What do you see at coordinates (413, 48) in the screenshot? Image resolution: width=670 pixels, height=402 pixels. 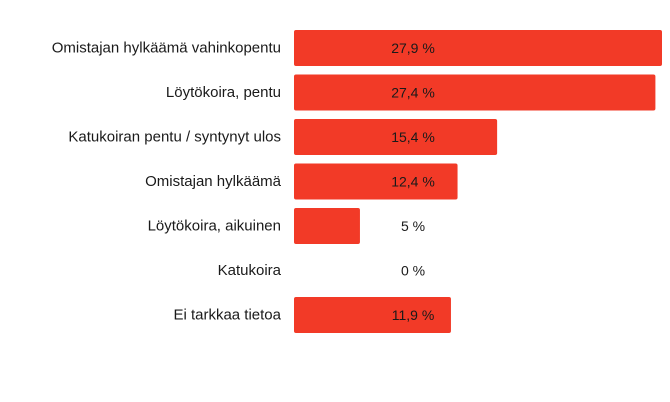 I see `value-label: 27,9 %` at bounding box center [413, 48].